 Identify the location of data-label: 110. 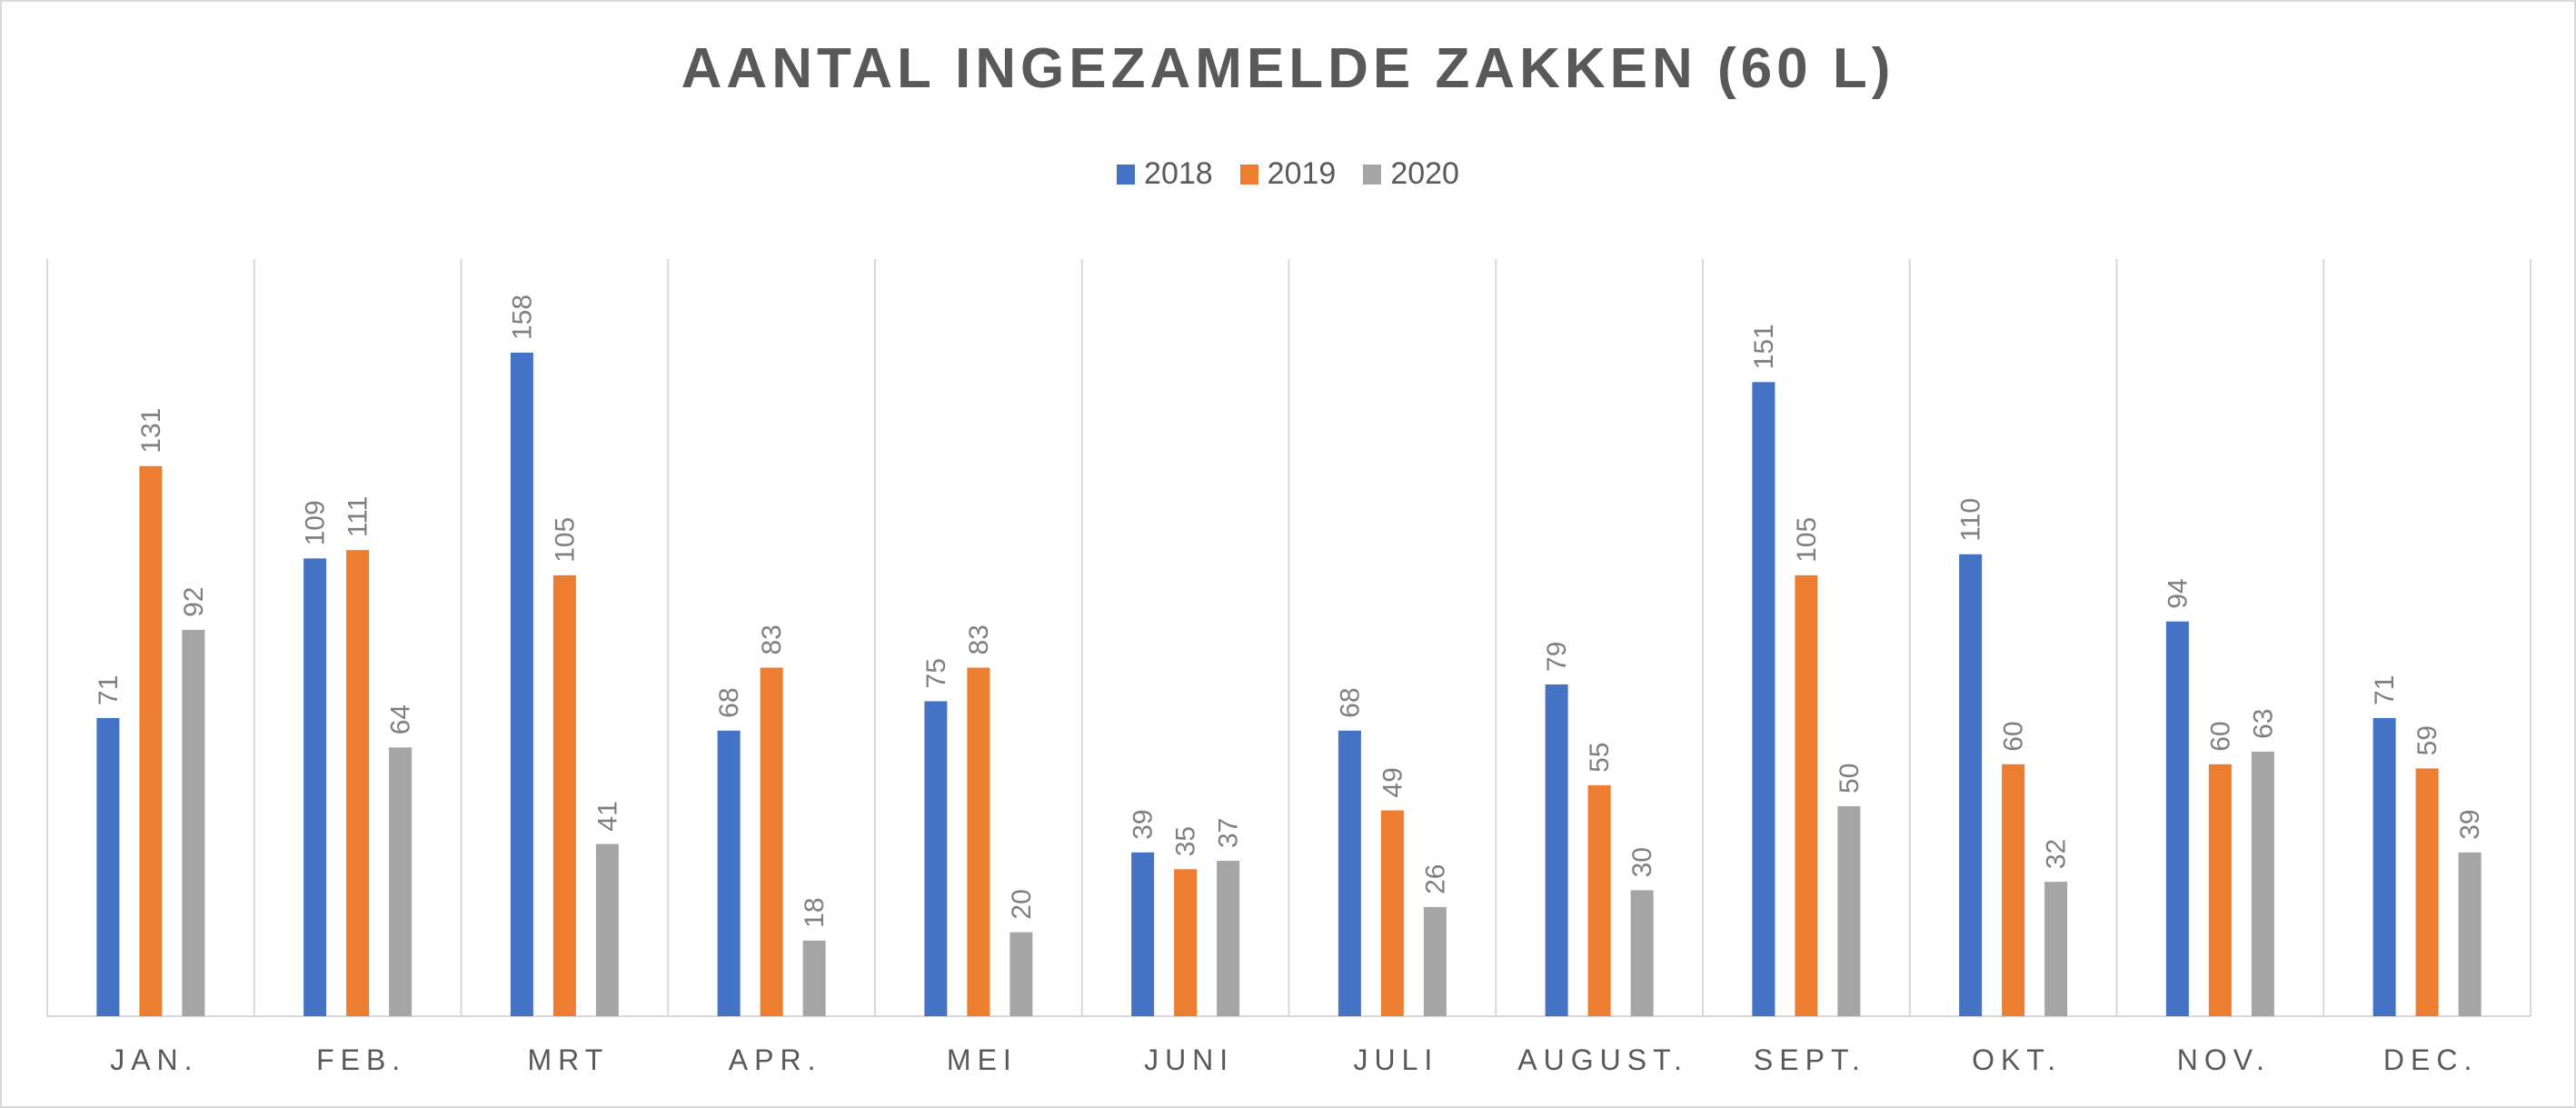
(1971, 520).